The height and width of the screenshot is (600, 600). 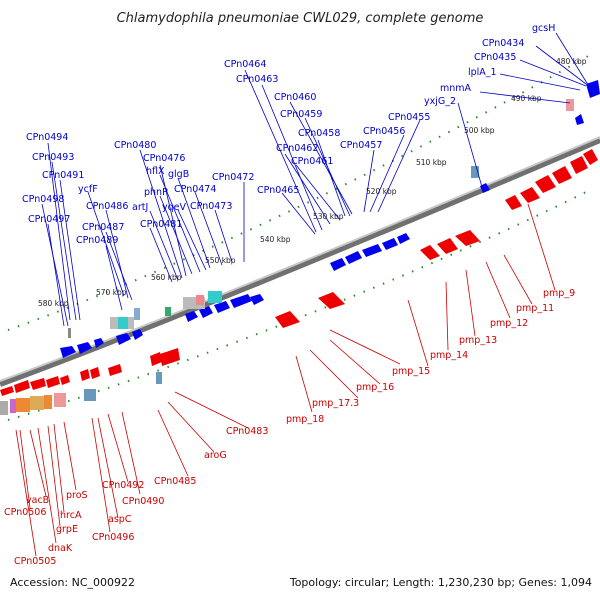 What do you see at coordinates (25, 512) in the screenshot?
I see `gene-label: CPn0506` at bounding box center [25, 512].